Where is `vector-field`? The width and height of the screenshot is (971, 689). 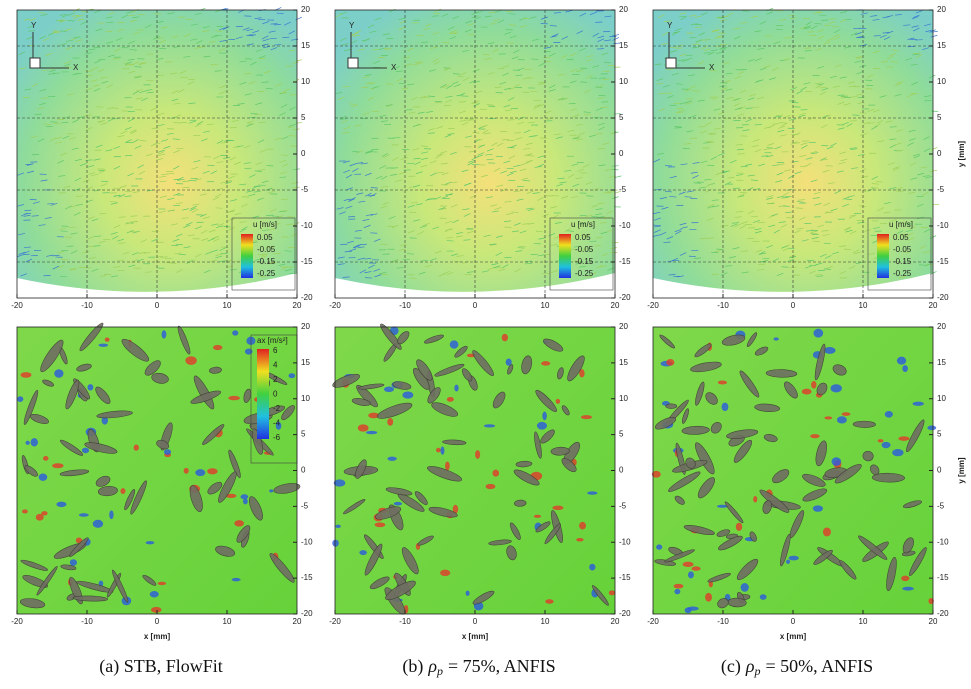 vector-field is located at coordinates (475, 154).